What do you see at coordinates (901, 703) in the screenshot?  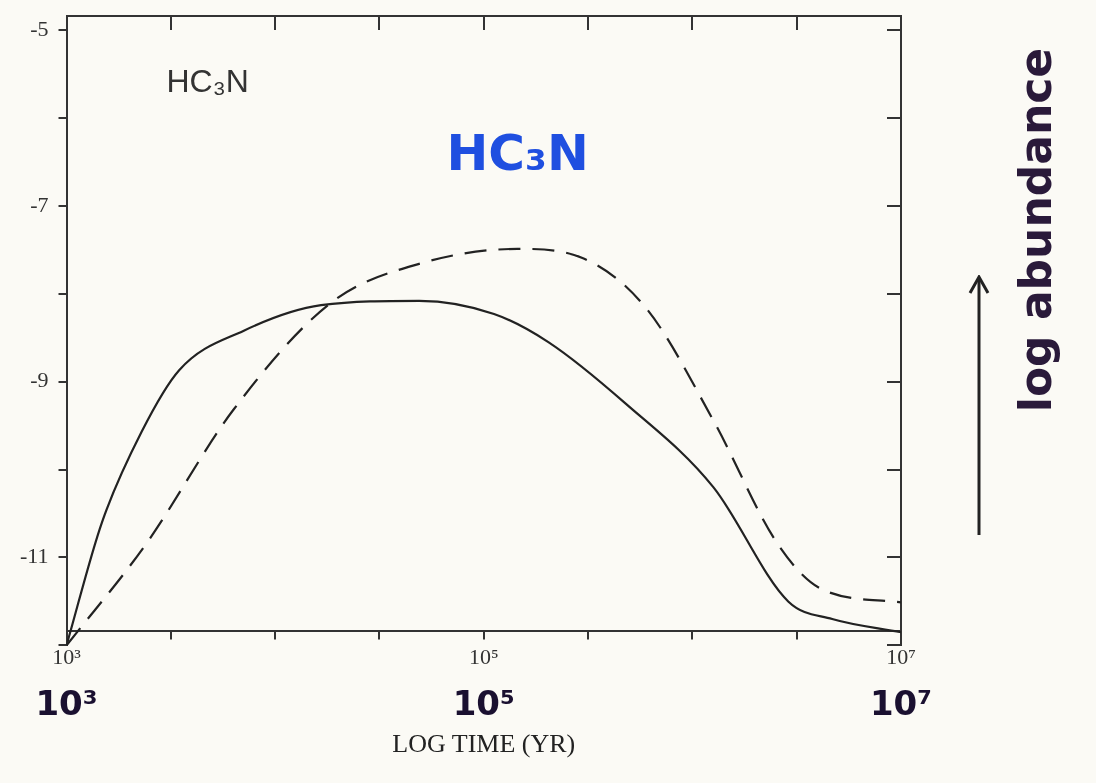 I see `text: 10⁷` at bounding box center [901, 703].